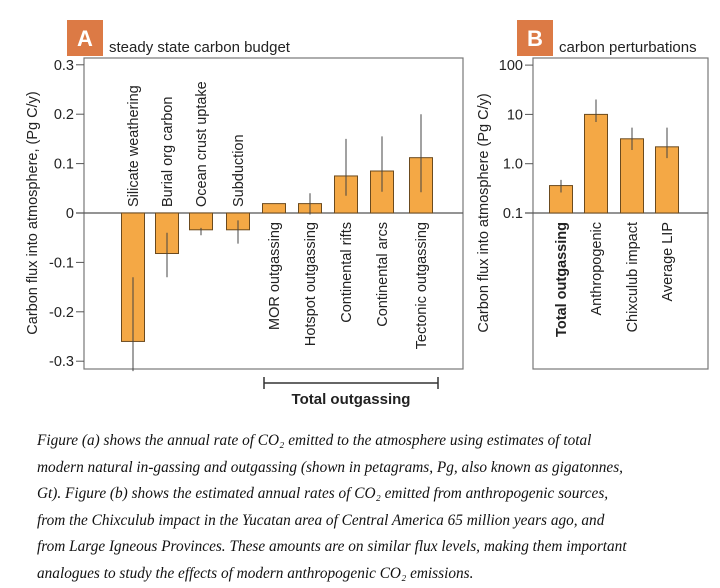 This screenshot has height=588, width=720. I want to click on panel-title: steady state carbon budget, so click(200, 47).